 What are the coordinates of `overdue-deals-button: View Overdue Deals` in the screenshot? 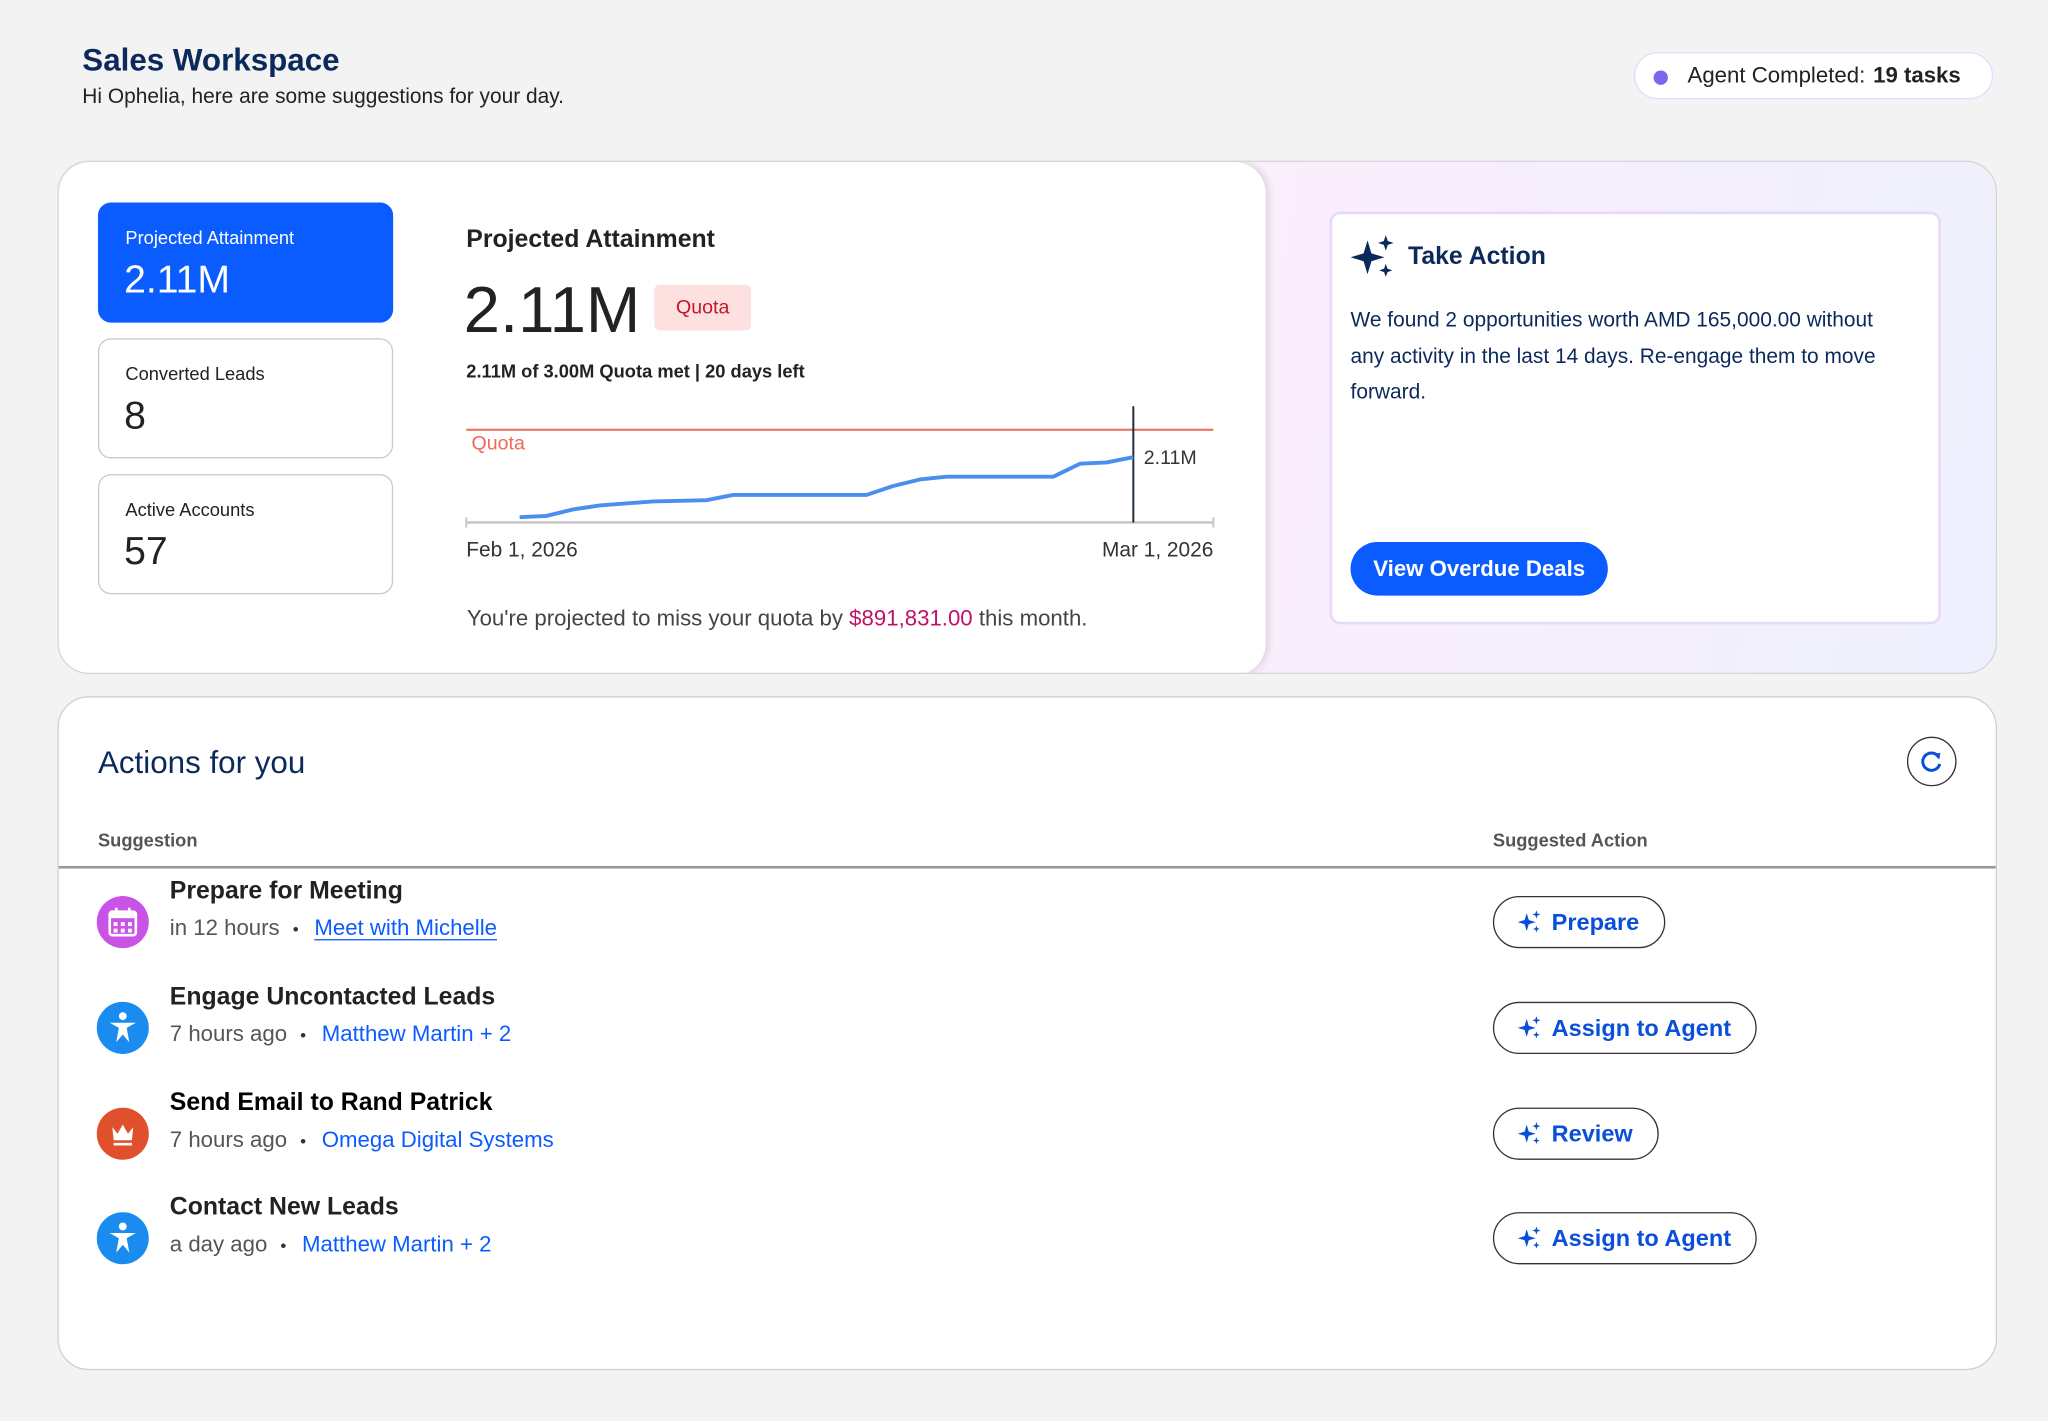 It's located at (1479, 569).